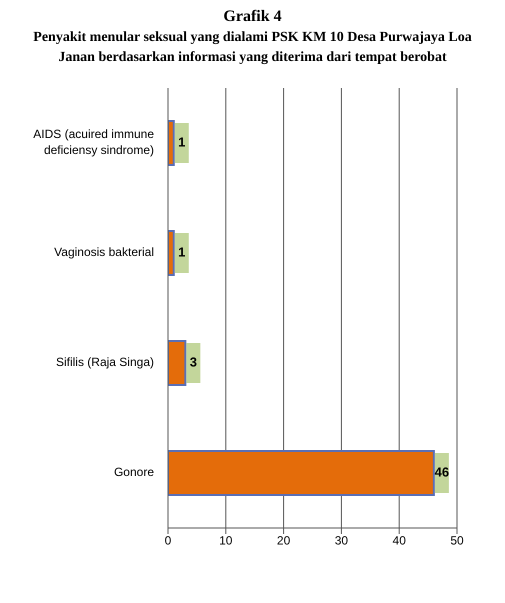  Describe the element at coordinates (193, 362) in the screenshot. I see `data-label: 3` at that location.